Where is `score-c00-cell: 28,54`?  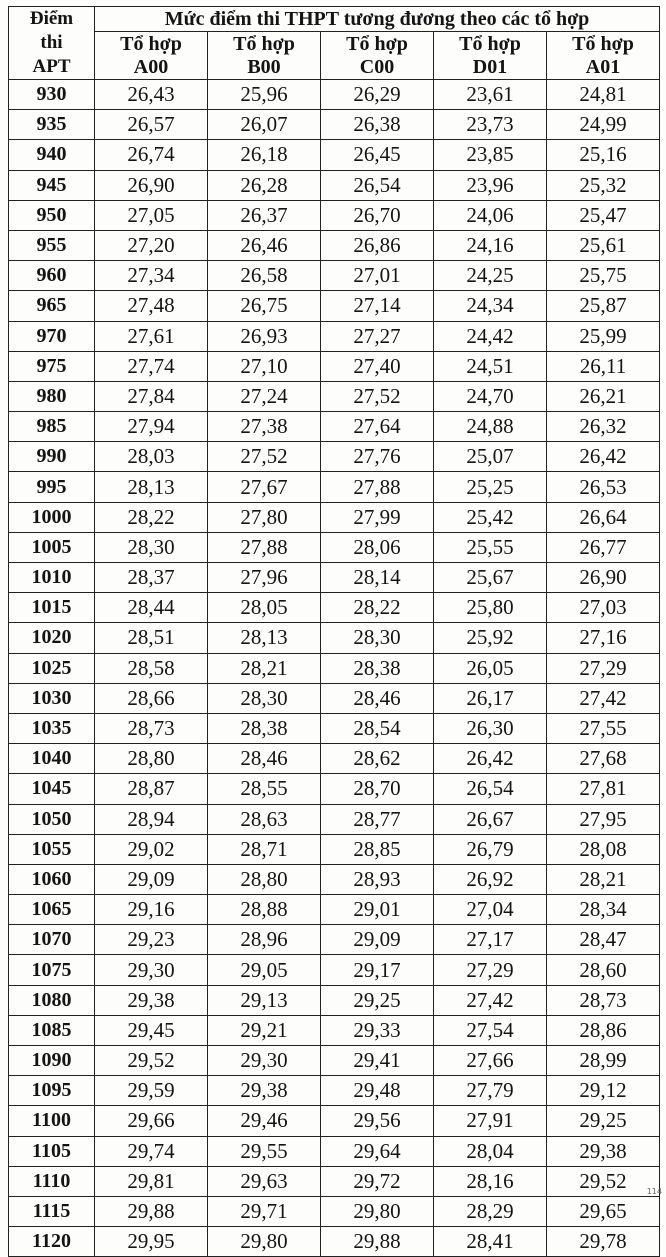 score-c00-cell: 28,54 is located at coordinates (377, 728).